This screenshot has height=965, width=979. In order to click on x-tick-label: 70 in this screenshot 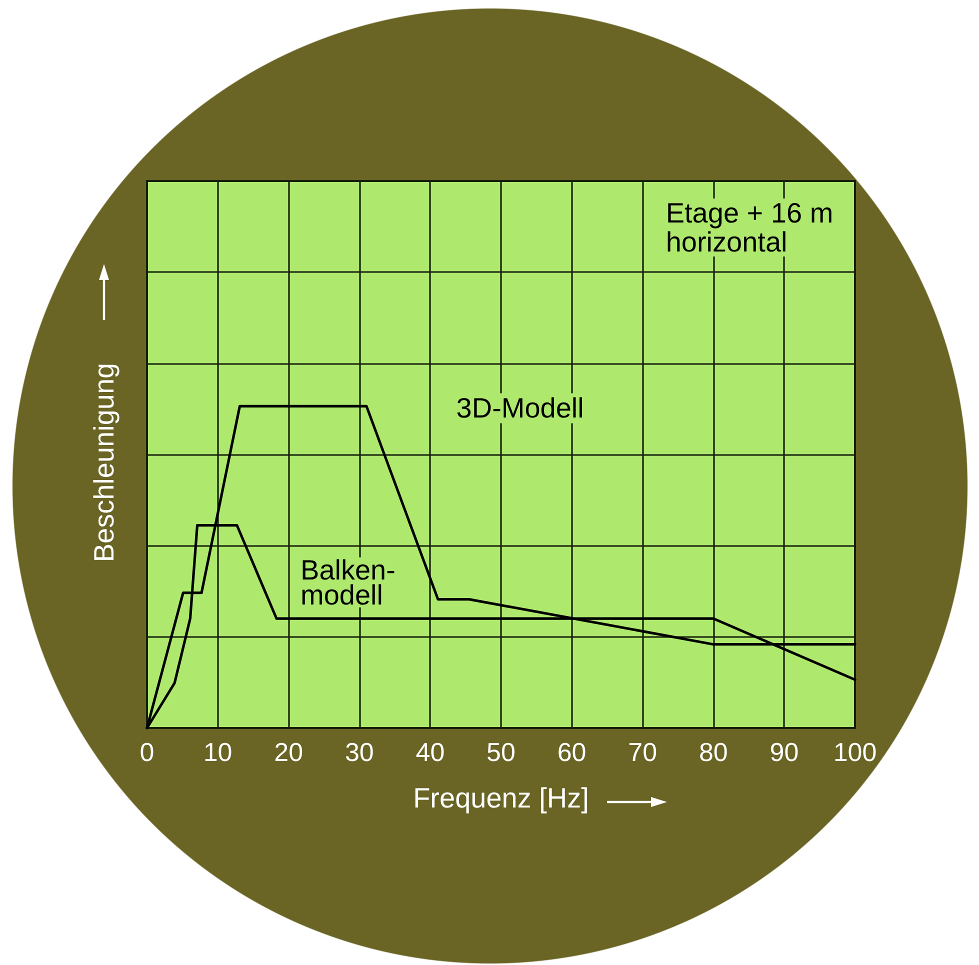, I will do `click(643, 752)`.